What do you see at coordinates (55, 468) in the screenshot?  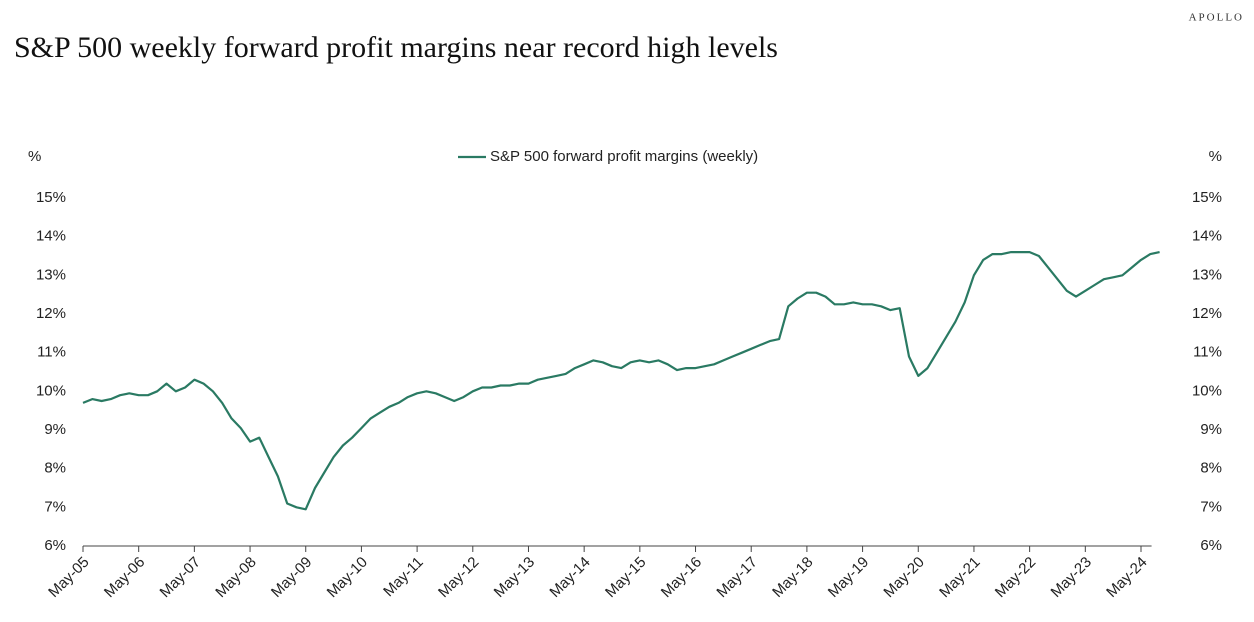 I see `y-tick-label: 8%` at bounding box center [55, 468].